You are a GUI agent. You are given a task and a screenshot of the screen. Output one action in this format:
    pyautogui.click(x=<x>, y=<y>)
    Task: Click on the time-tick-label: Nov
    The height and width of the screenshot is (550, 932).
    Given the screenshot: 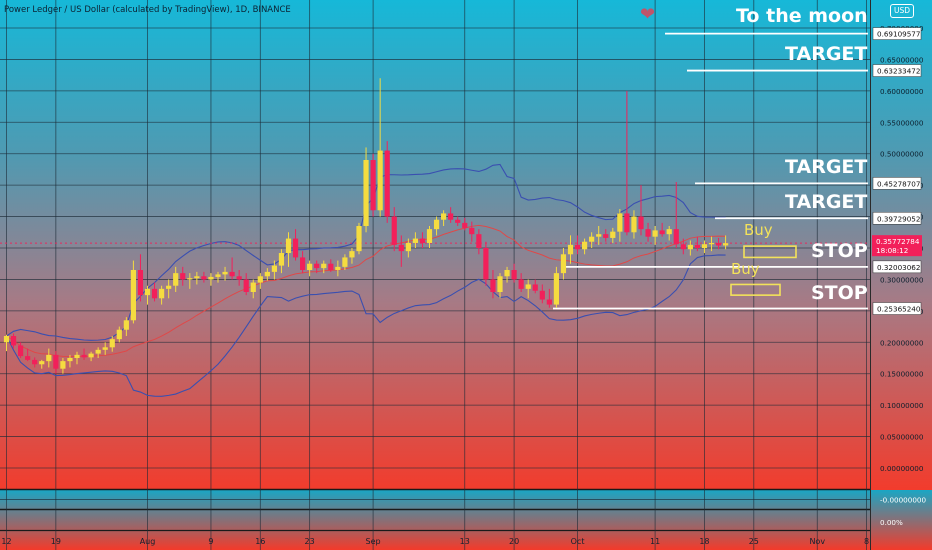 What is the action you would take?
    pyautogui.click(x=817, y=541)
    